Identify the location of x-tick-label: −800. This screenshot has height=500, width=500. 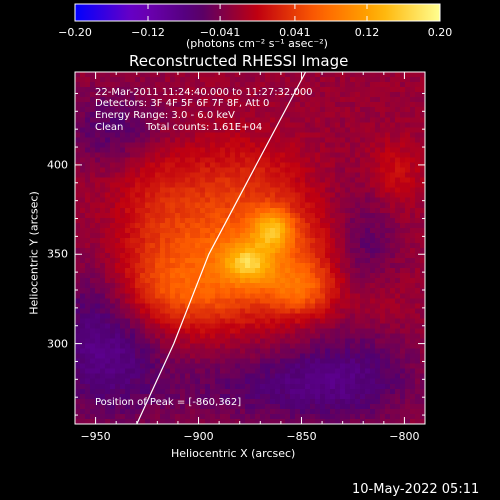
(404, 436).